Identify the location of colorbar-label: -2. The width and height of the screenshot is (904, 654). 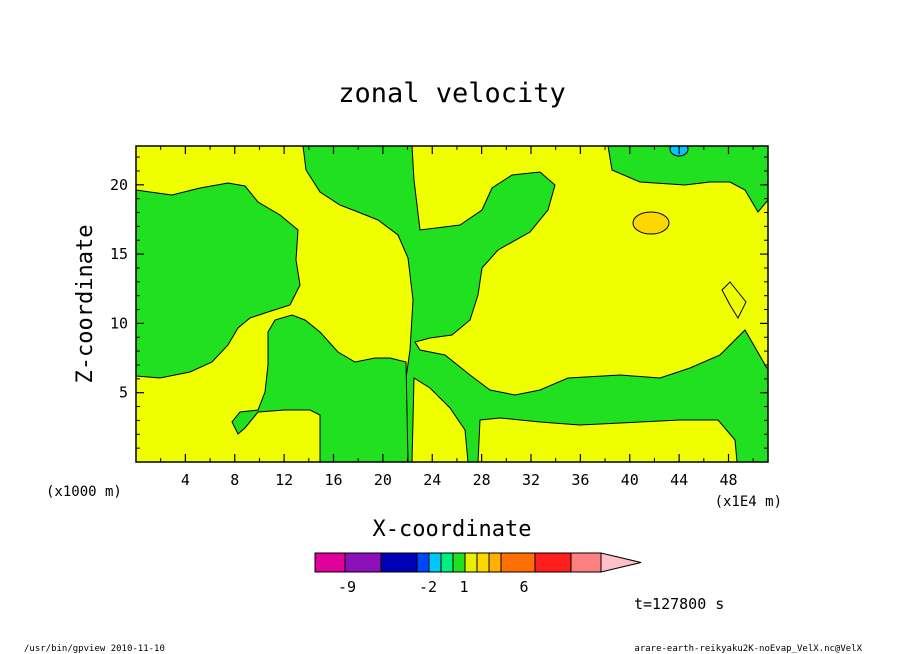
(428, 587).